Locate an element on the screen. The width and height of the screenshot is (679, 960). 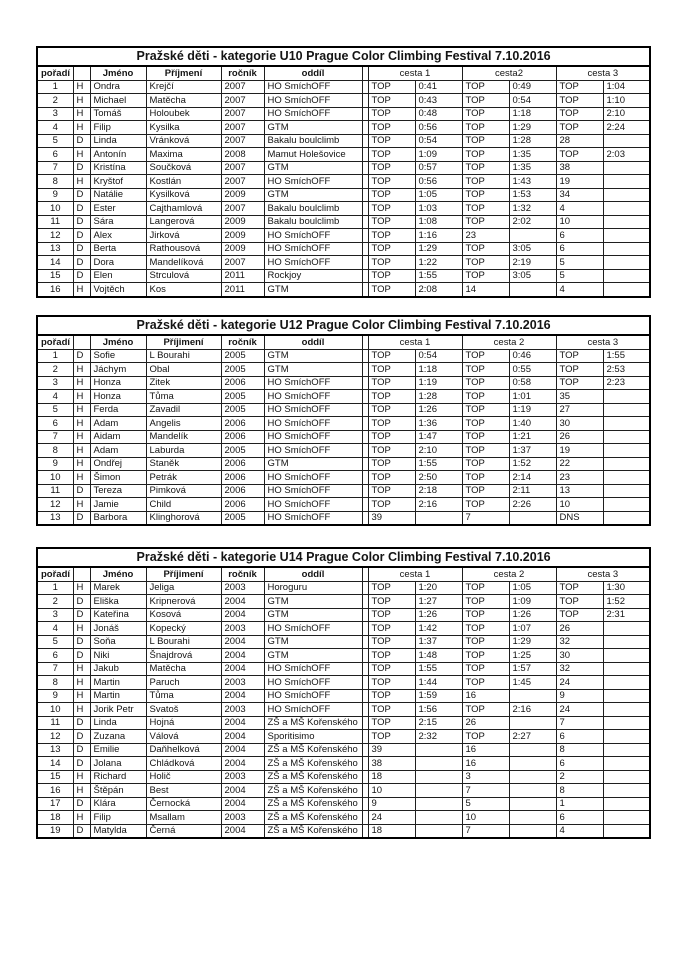
route2-time-cell: 3:05 is located at coordinates (532, 248).